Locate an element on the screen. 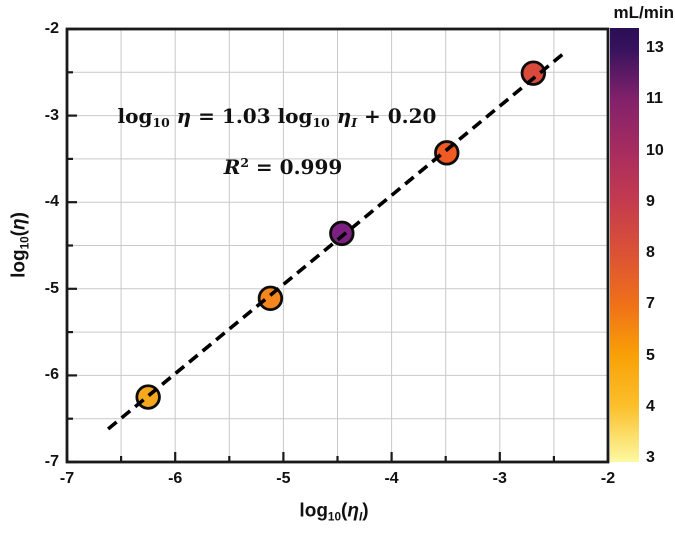 This screenshot has width=675, height=534. text-token: + 0.20 is located at coordinates (397, 116).